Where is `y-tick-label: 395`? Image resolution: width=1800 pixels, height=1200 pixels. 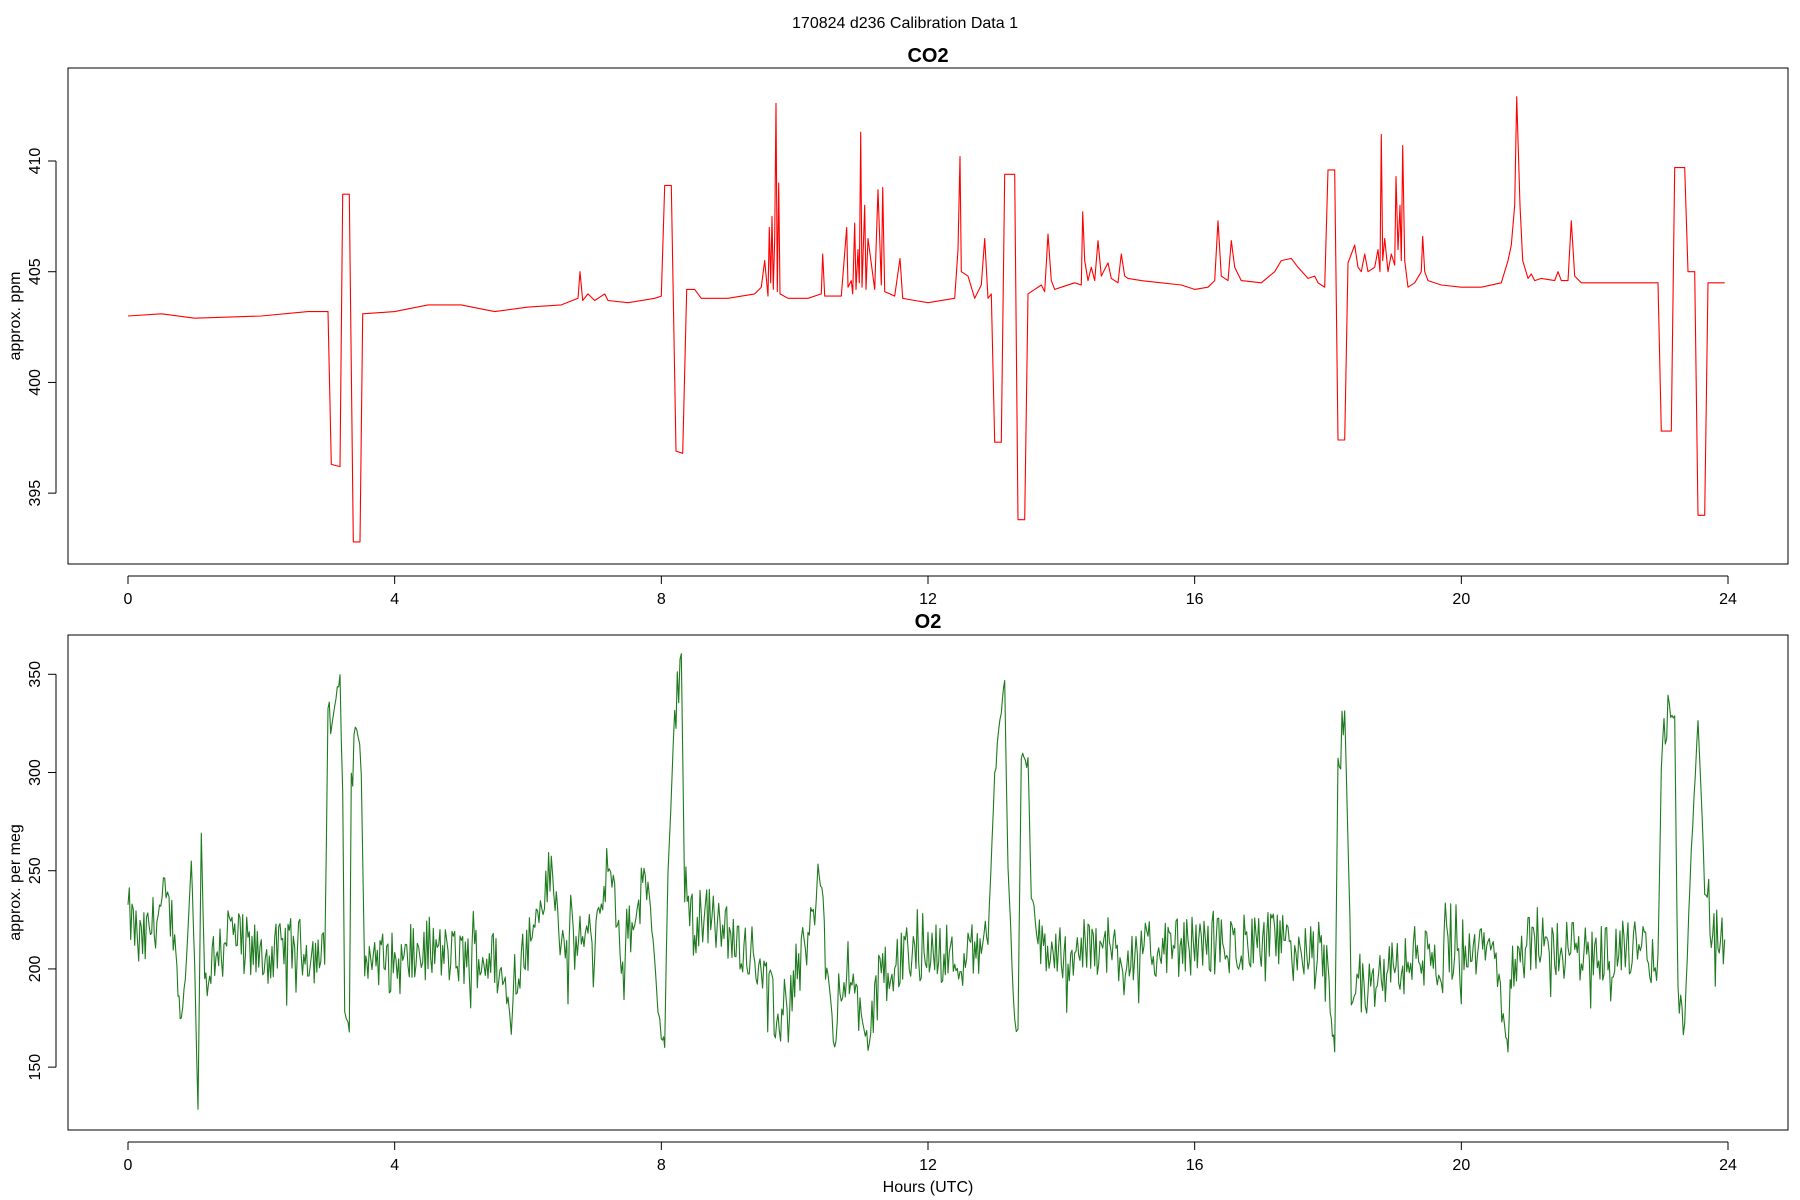
y-tick-label: 395 is located at coordinates (35, 493).